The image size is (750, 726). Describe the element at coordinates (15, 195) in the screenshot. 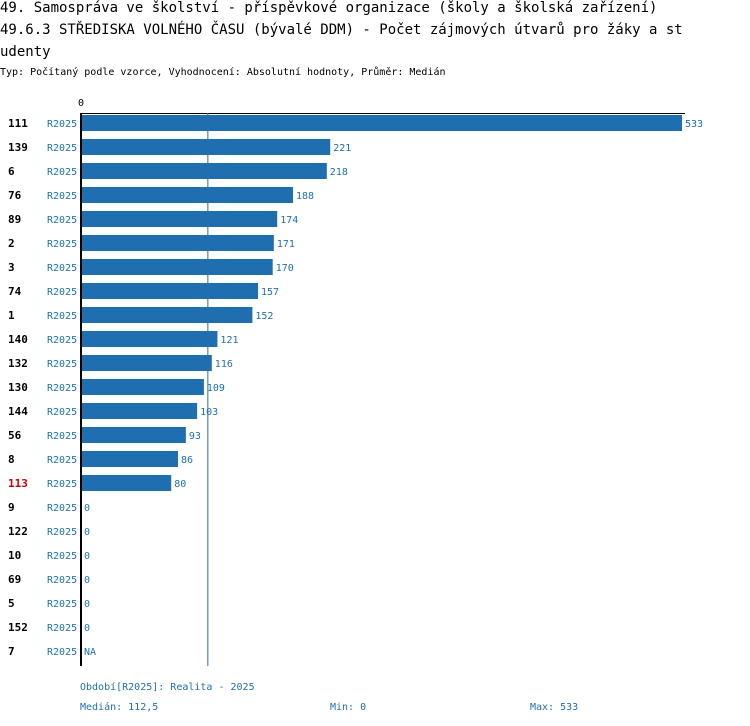

I see `row-id-label: 76` at that location.